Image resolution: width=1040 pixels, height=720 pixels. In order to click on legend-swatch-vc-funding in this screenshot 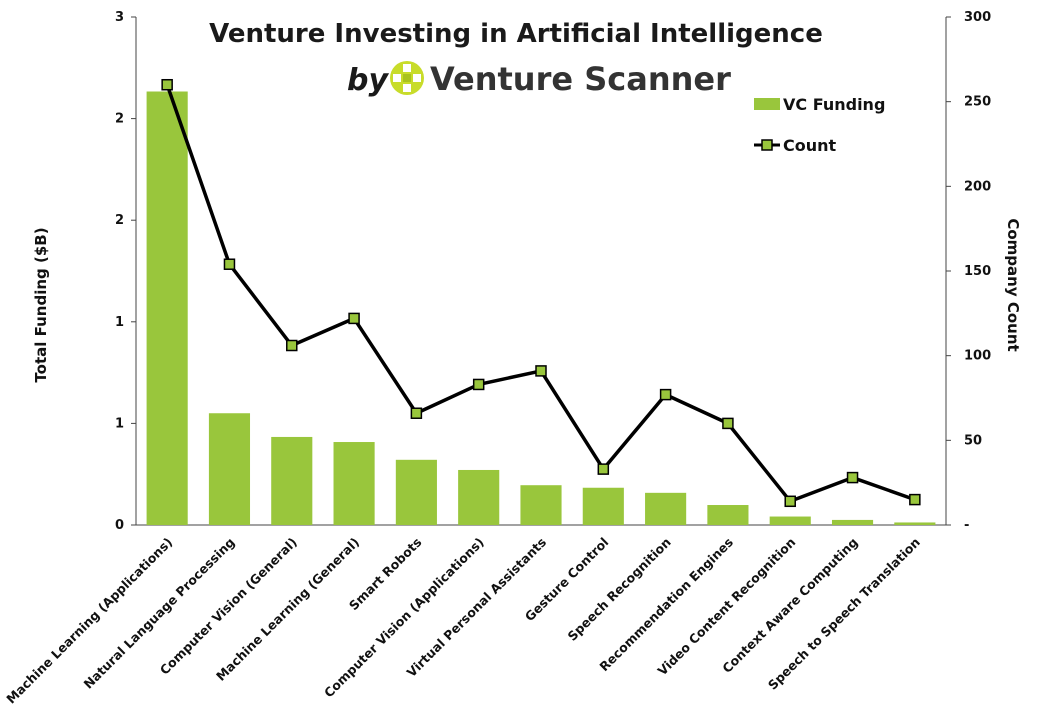, I will do `click(767, 104)`.